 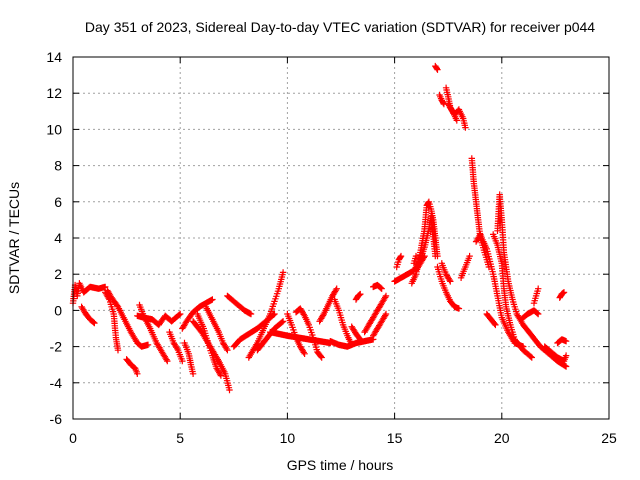 What do you see at coordinates (56, 347) in the screenshot?
I see `y-tick-label: -2` at bounding box center [56, 347].